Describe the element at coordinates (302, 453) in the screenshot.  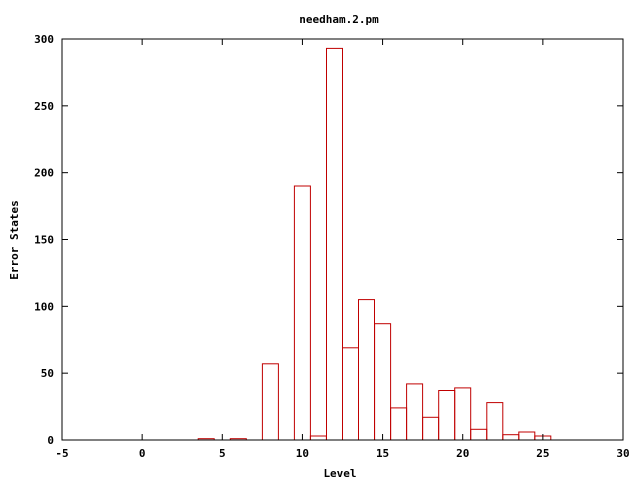
I see `x-tick-label: 10` at that location.